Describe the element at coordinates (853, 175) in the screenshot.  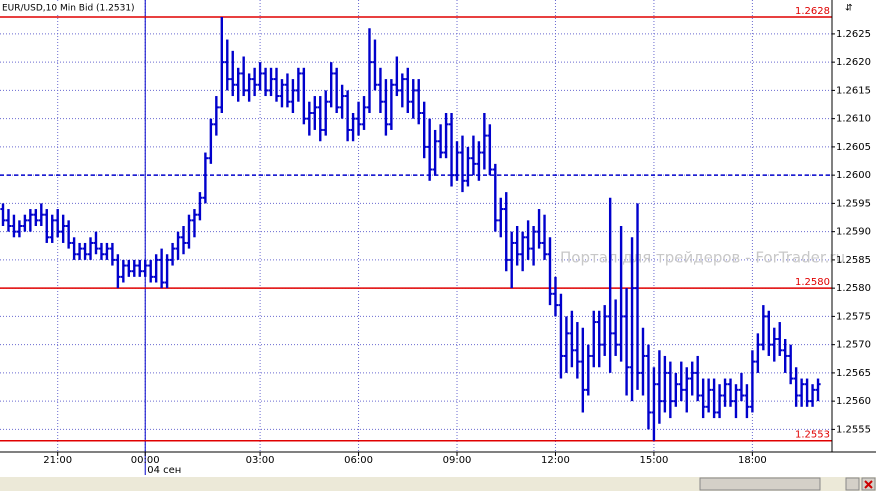
I see `y-tick-label: 1.2600` at that location.